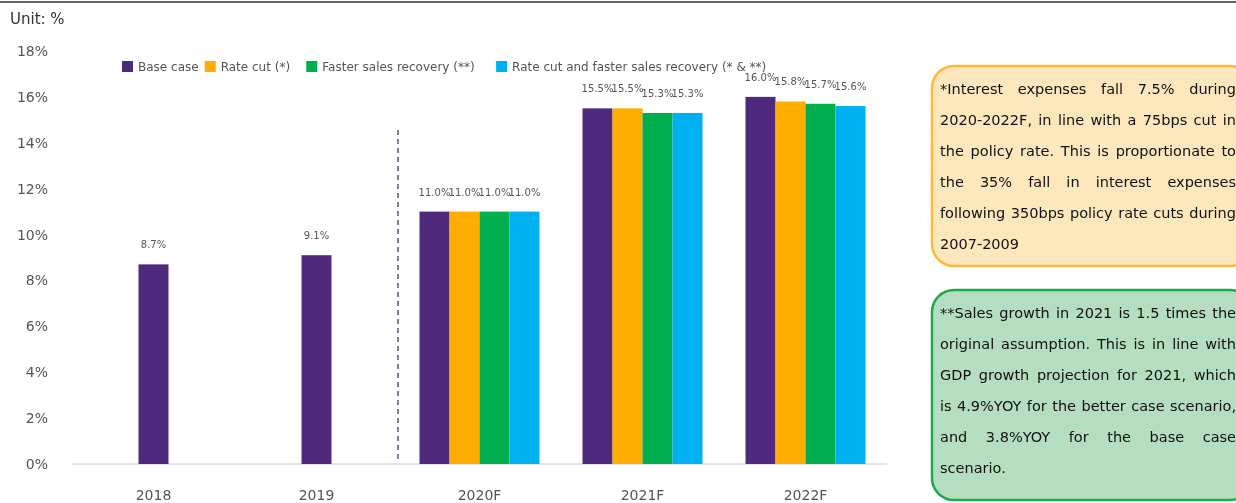 Image resolution: width=1236 pixels, height=503 pixels. I want to click on y-tick-label: 8%, so click(36, 280).